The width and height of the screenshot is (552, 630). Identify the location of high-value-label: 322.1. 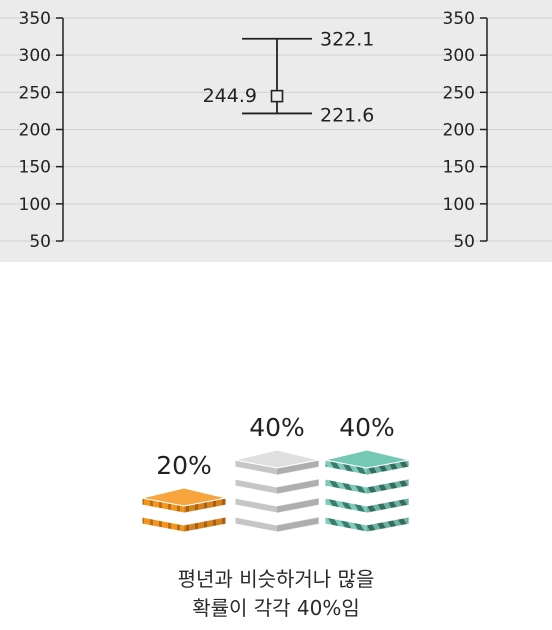
(347, 40).